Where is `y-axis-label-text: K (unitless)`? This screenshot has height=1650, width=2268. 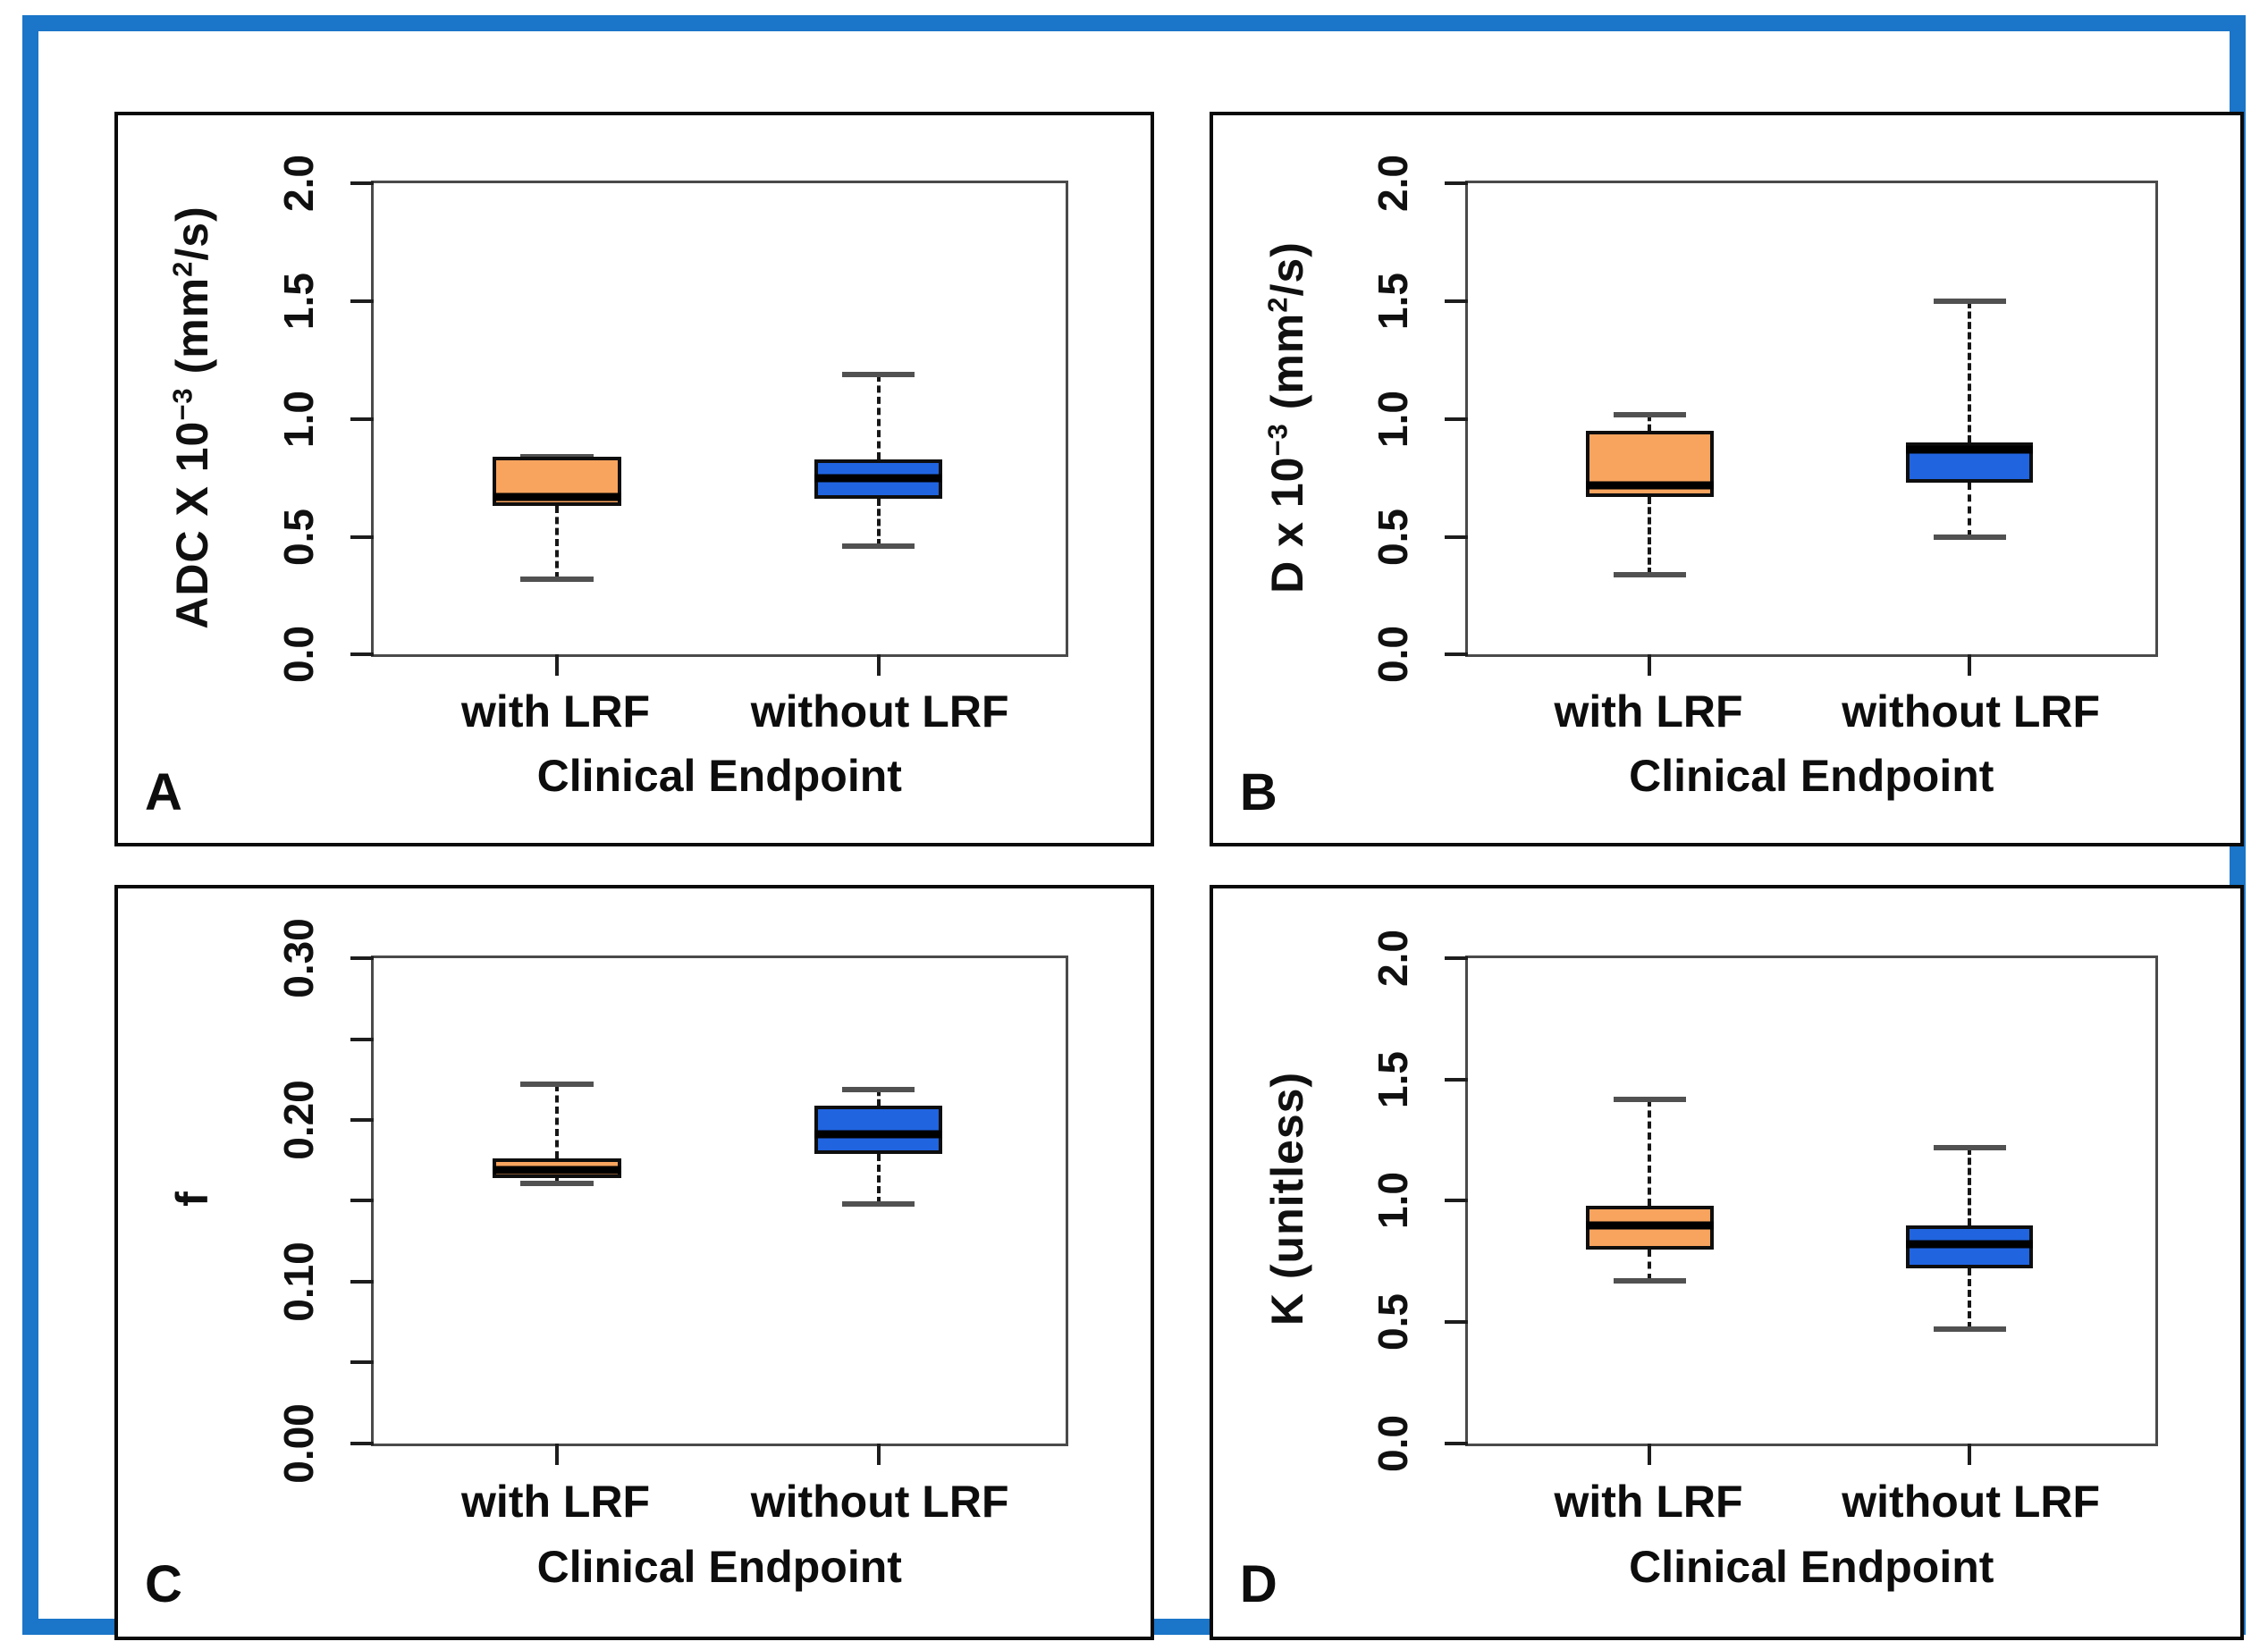 y-axis-label-text: K (unitless) is located at coordinates (1286, 1199).